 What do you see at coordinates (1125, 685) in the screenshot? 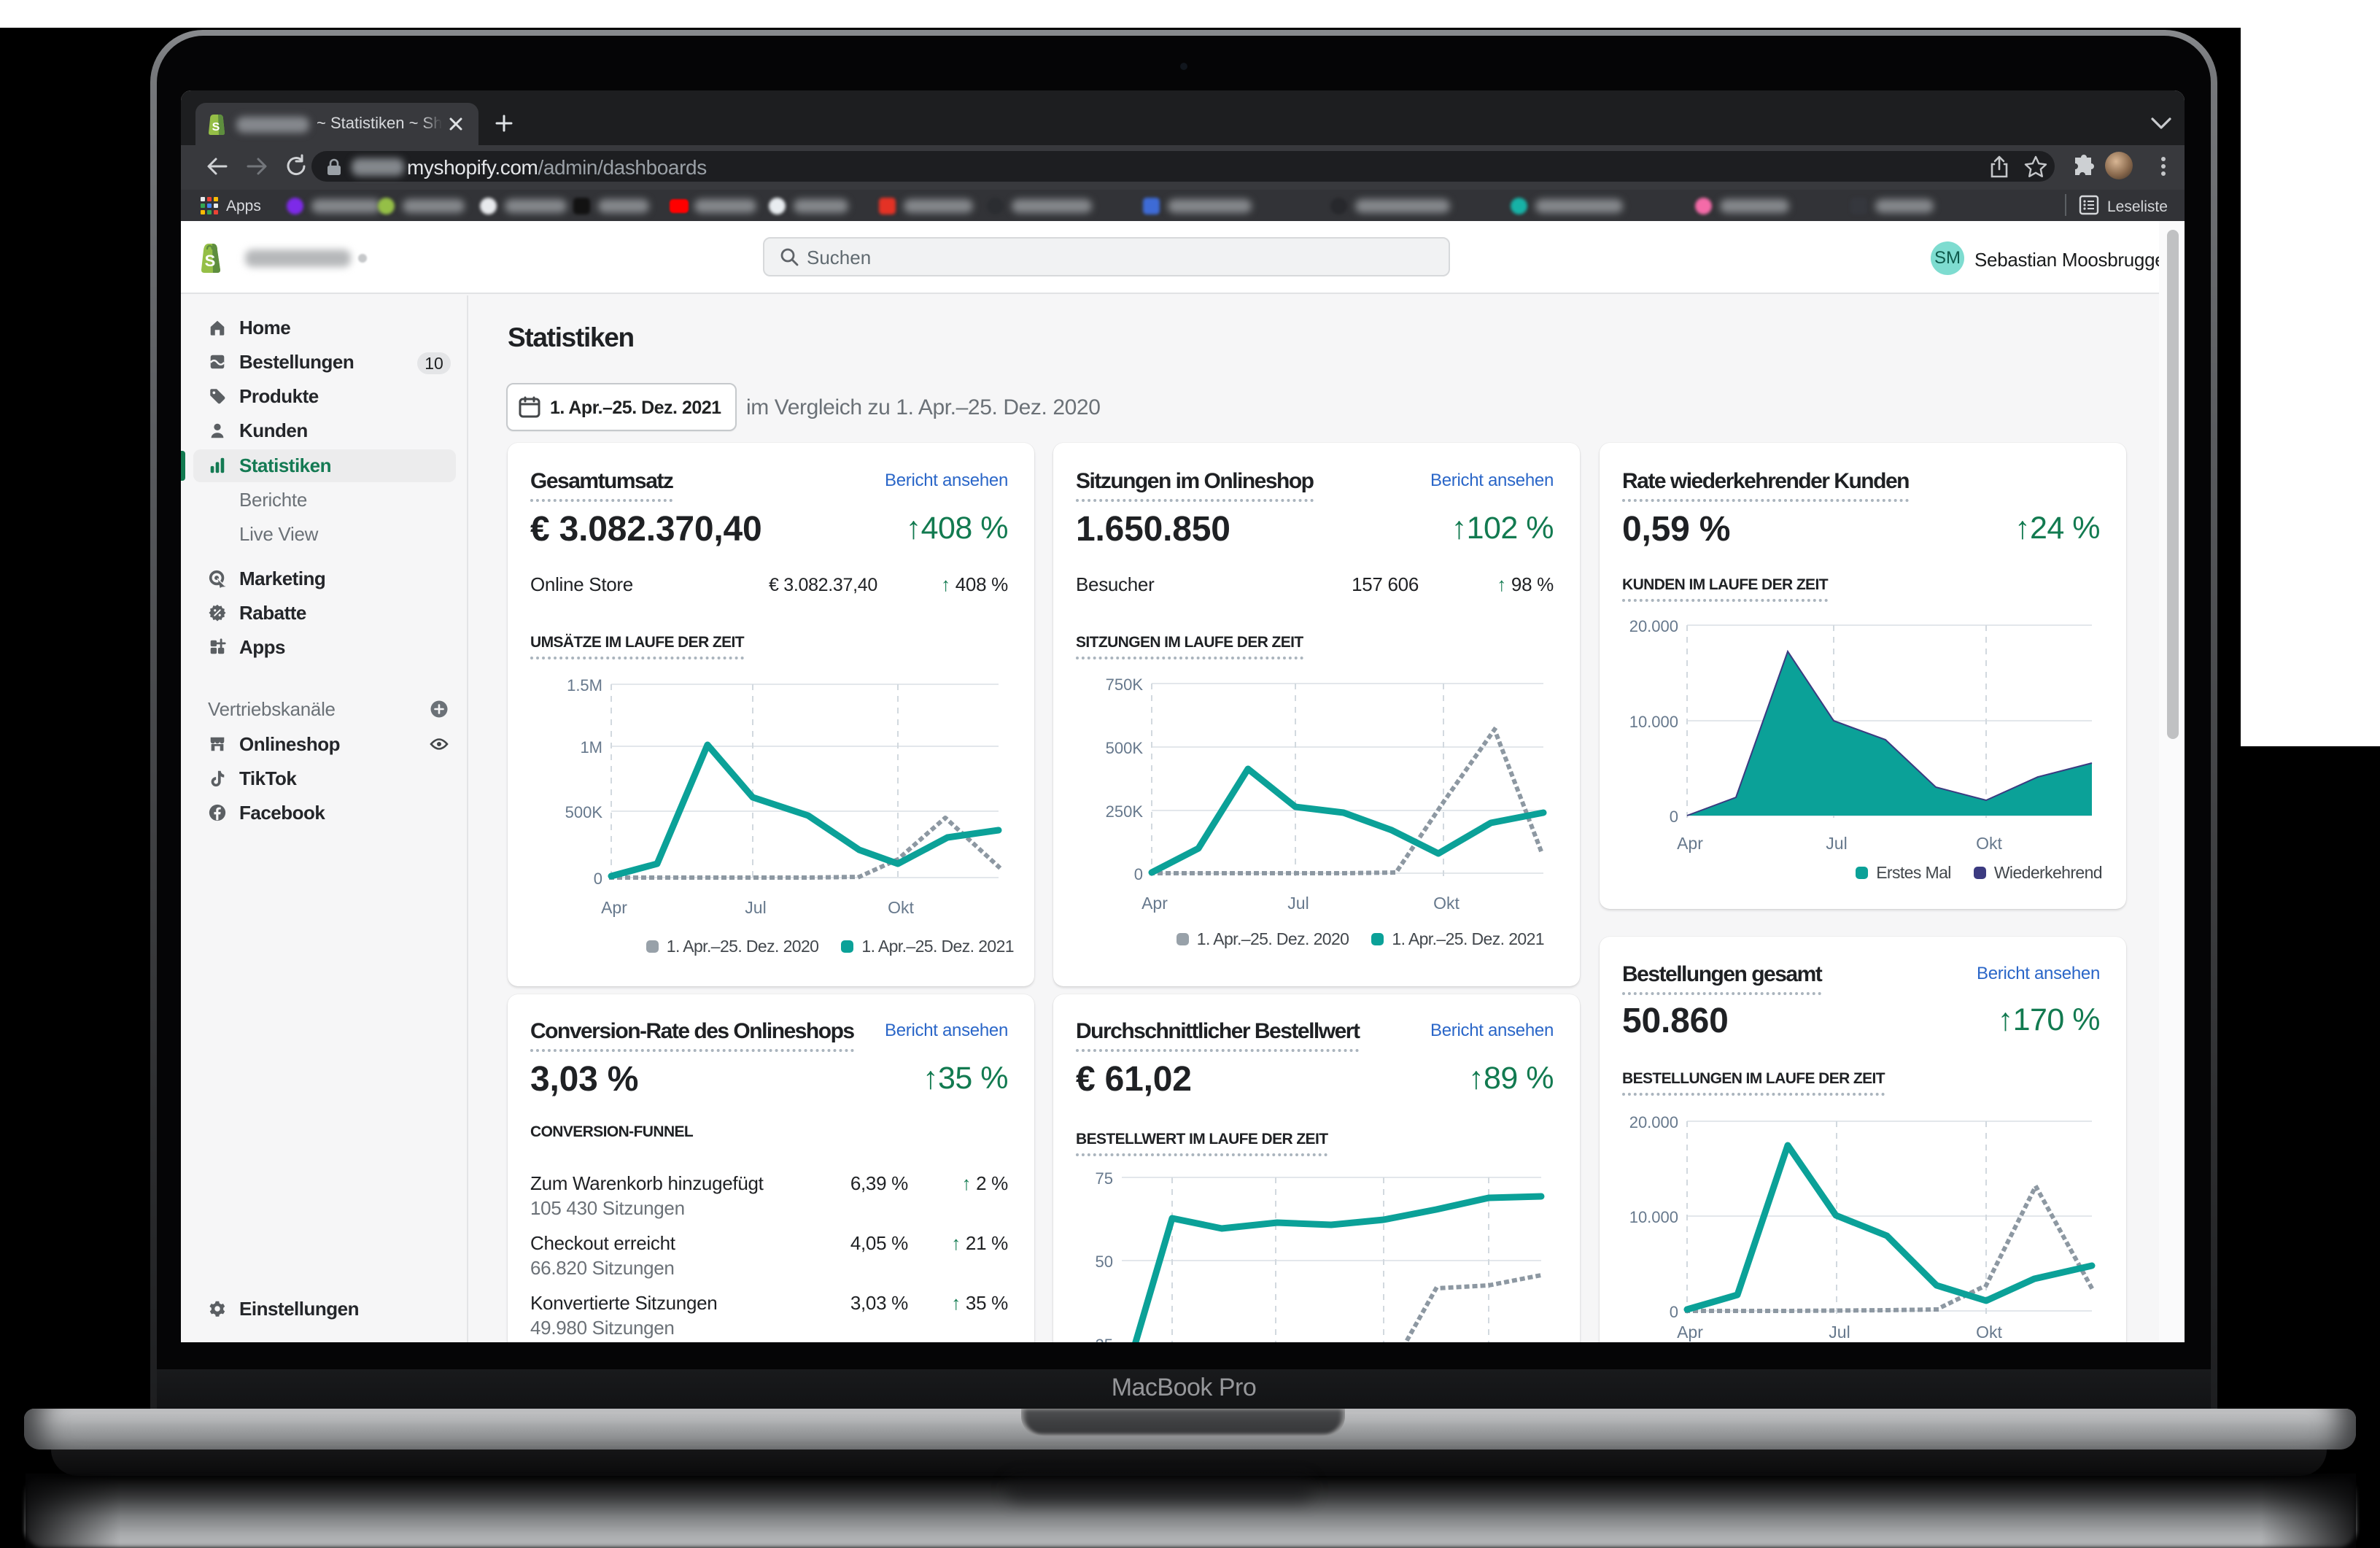
I see `svg-text: 750K` at bounding box center [1125, 685].